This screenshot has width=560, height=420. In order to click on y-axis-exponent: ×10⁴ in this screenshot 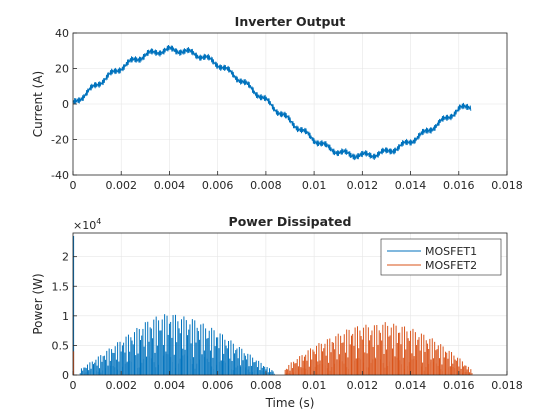, I will do `click(87, 224)`.